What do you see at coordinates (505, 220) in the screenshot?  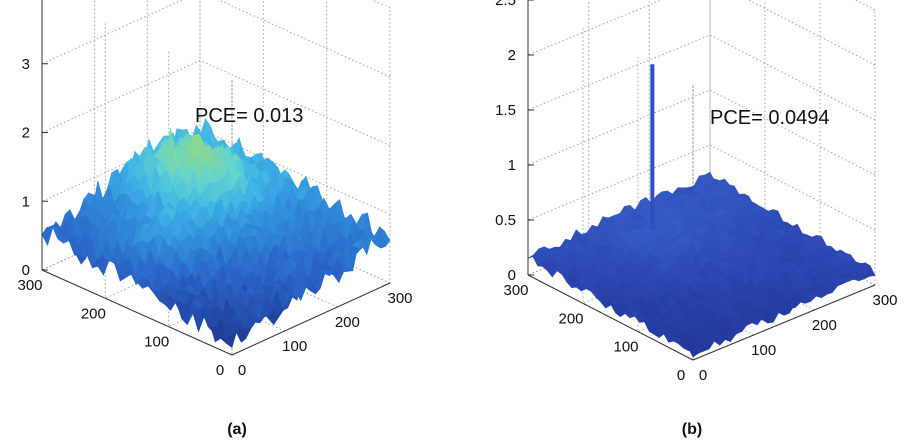 I see `z-tick-label: 0.5` at bounding box center [505, 220].